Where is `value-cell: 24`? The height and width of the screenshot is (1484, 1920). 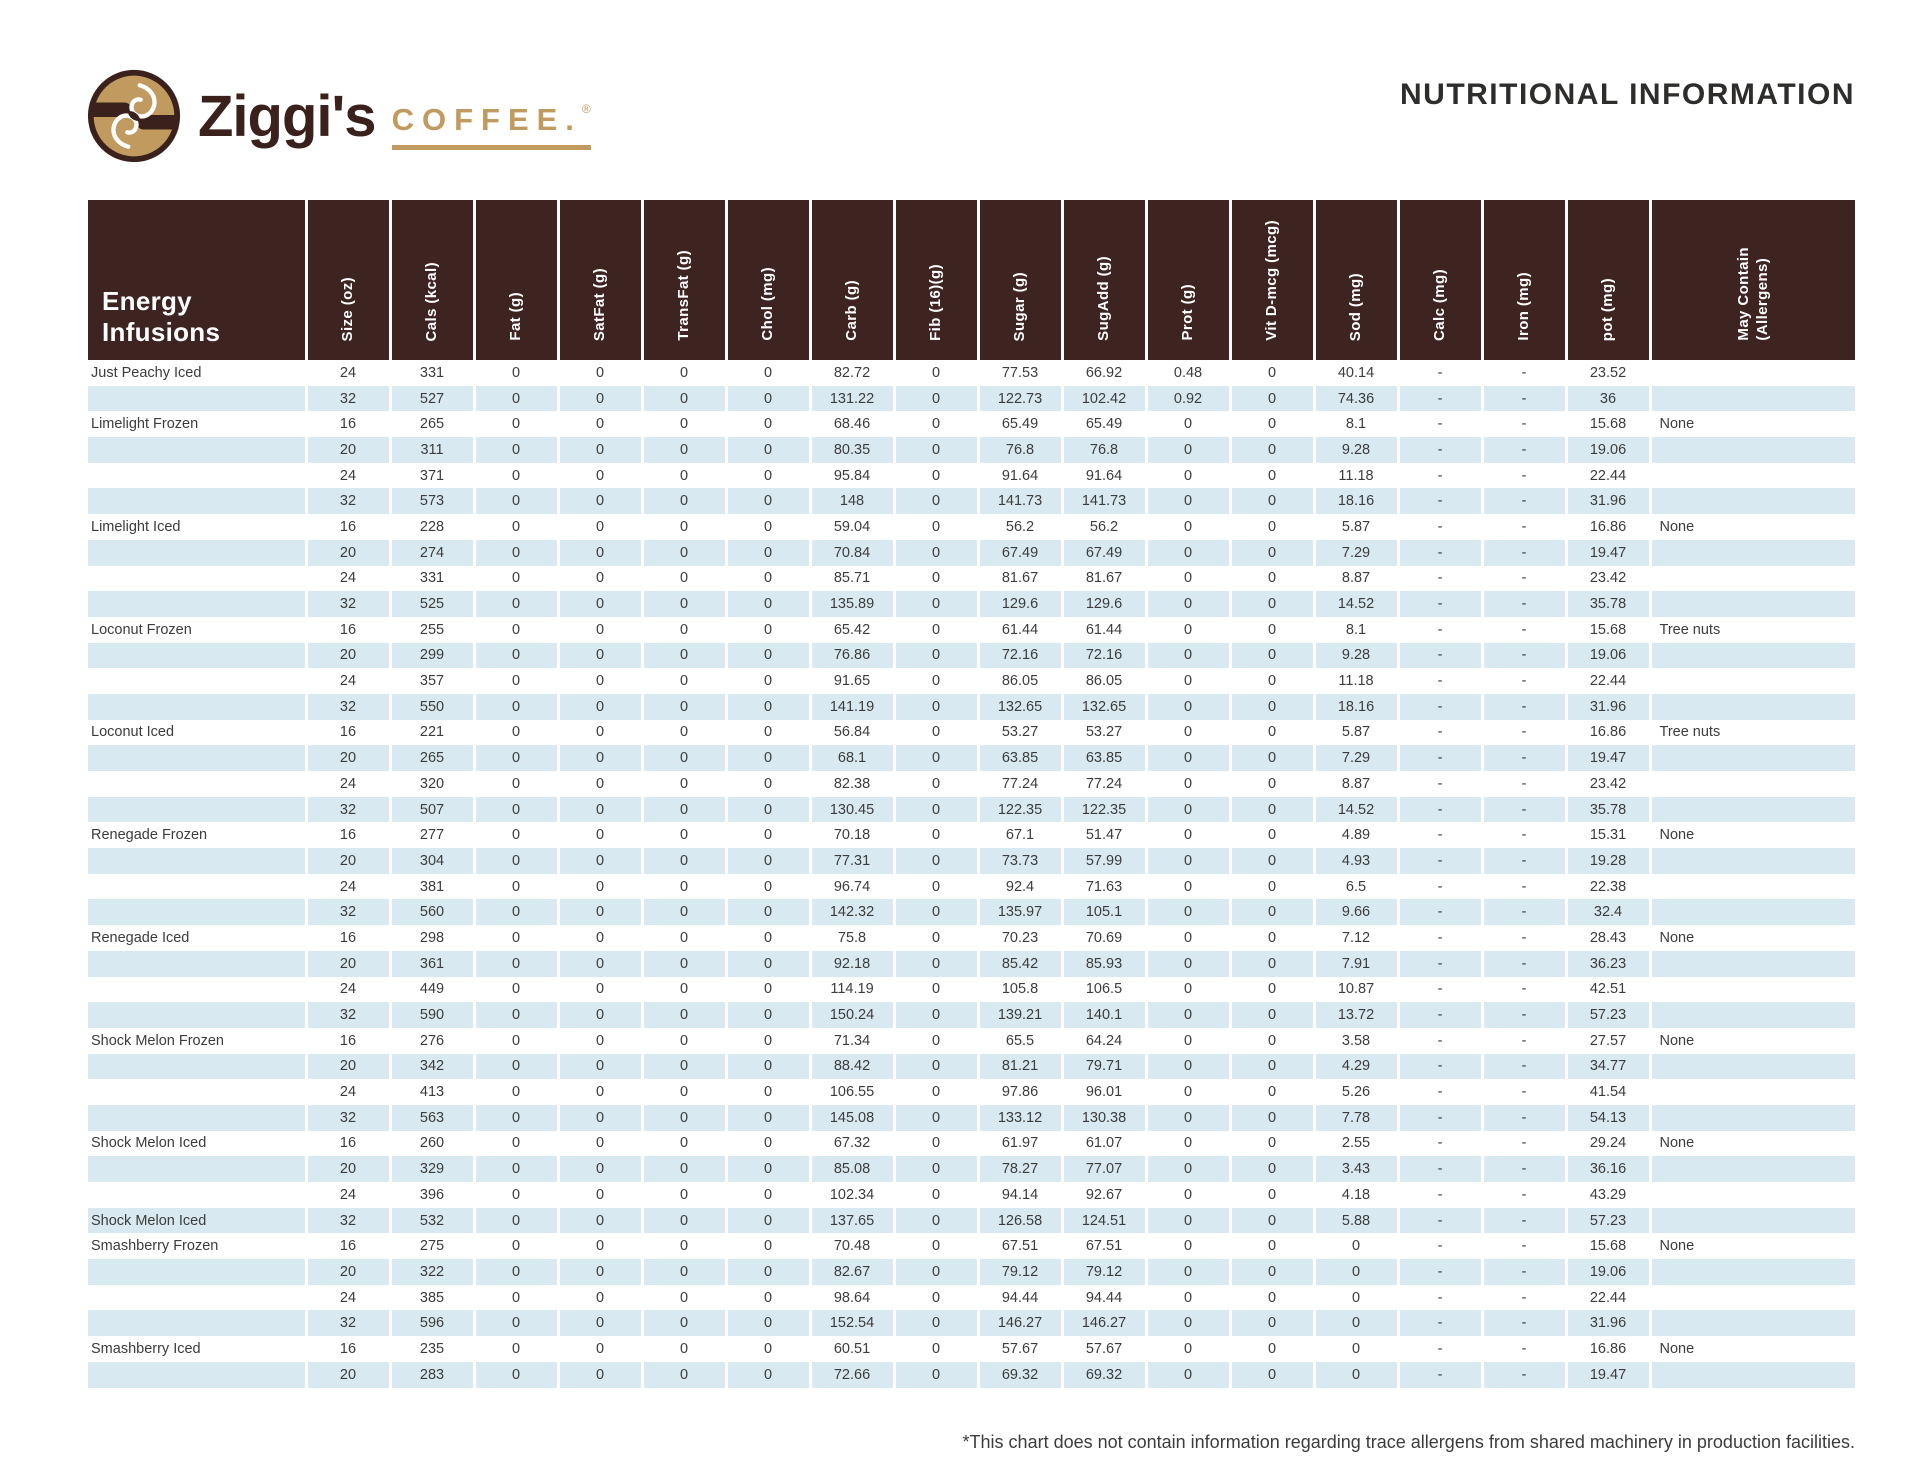 value-cell: 24 is located at coordinates (347, 475).